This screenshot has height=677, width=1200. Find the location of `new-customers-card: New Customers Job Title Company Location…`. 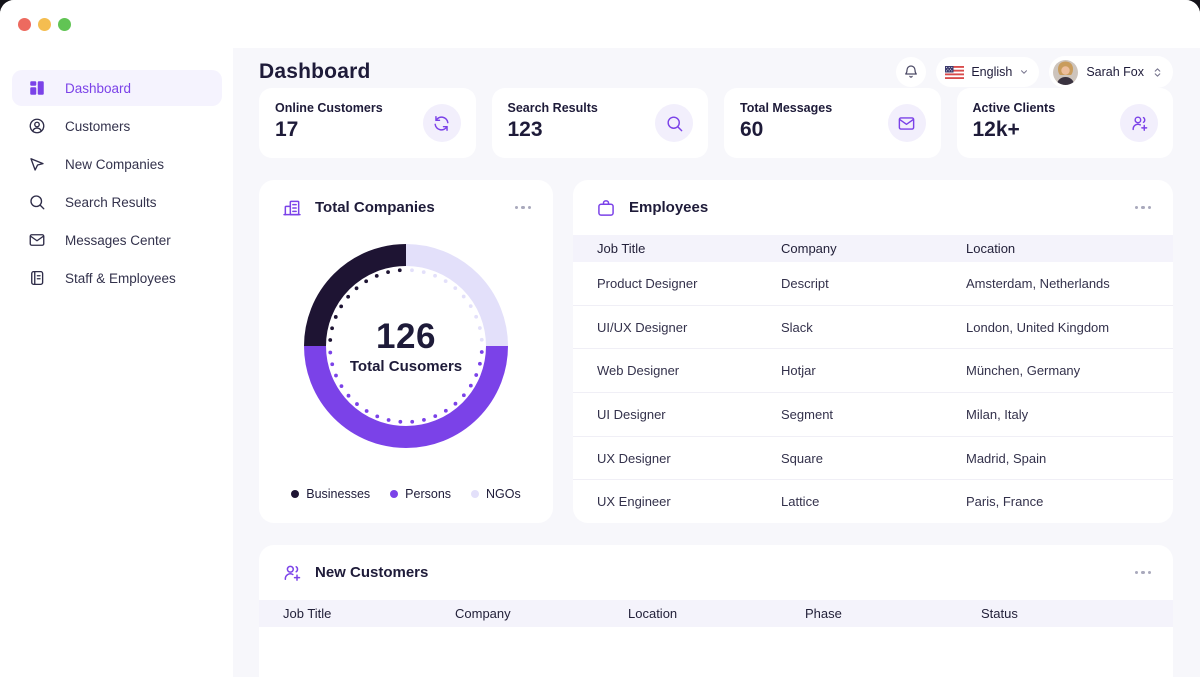

new-customers-card: New Customers Job Title Company Location… is located at coordinates (716, 611).